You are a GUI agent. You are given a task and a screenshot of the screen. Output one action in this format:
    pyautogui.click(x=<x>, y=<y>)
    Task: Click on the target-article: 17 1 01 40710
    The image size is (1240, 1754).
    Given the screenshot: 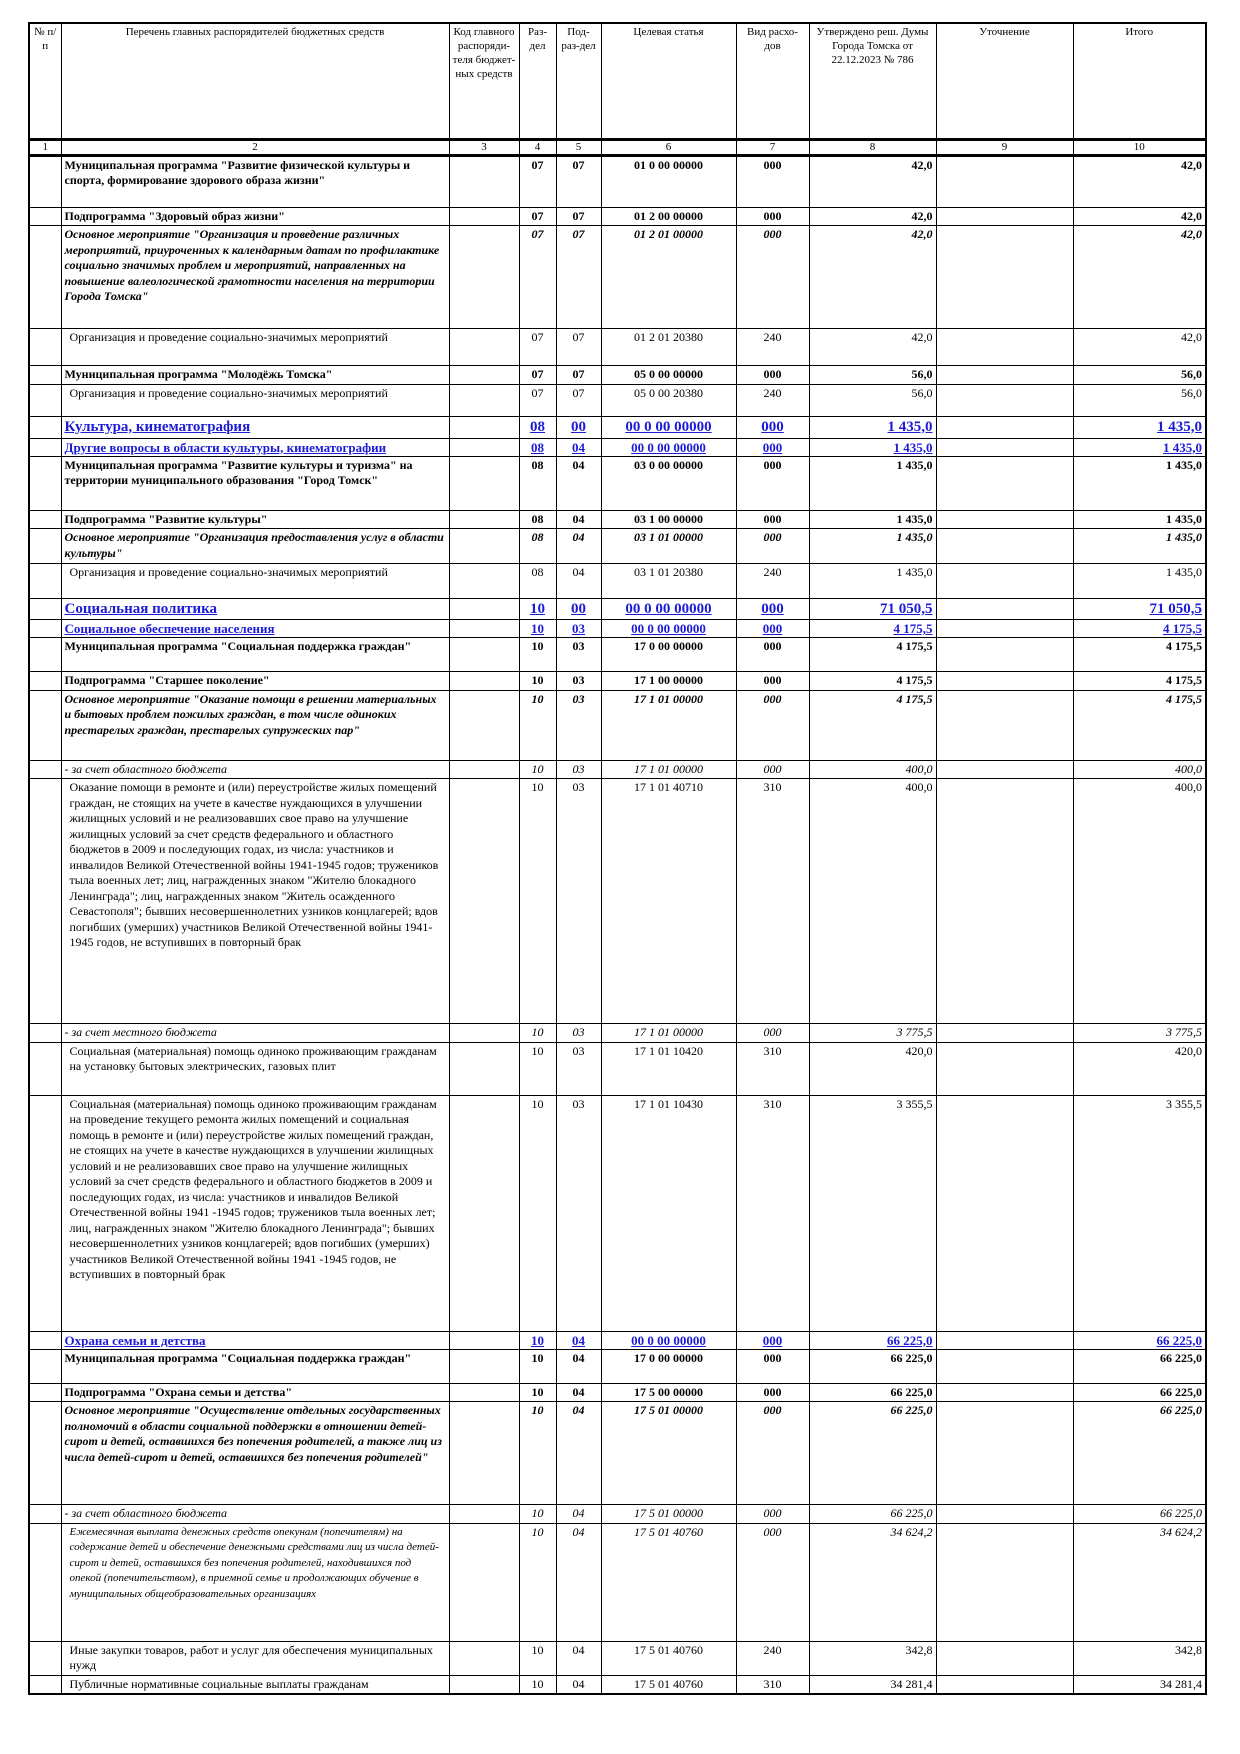 What is the action you would take?
    pyautogui.click(x=668, y=901)
    